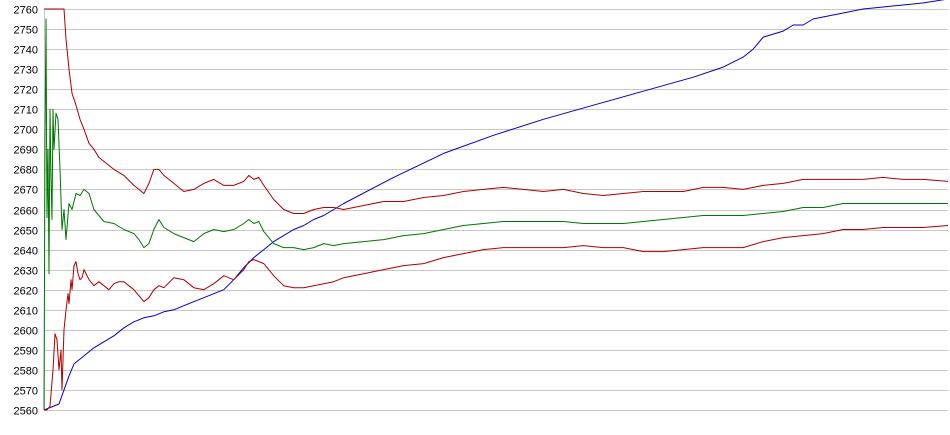  I want to click on y-tick-label: 2620, so click(26, 292).